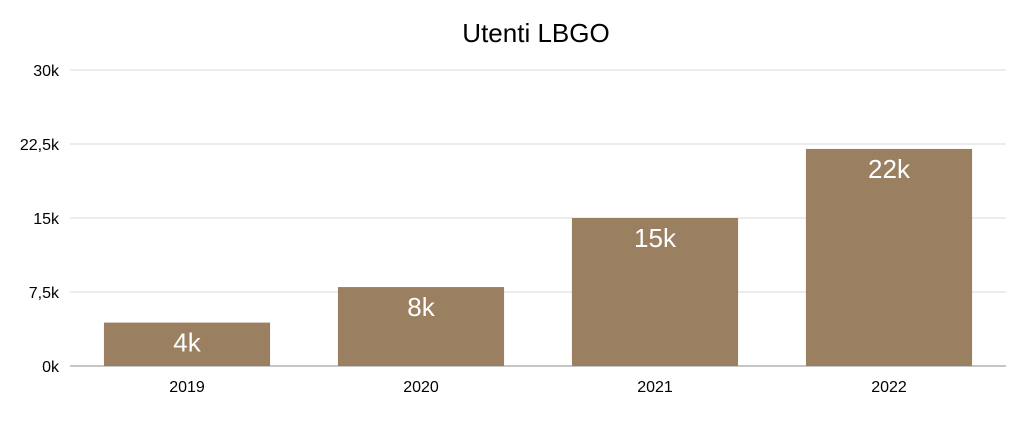 The height and width of the screenshot is (423, 1024). Describe the element at coordinates (46, 71) in the screenshot. I see `y-tick-label: 30k` at that location.